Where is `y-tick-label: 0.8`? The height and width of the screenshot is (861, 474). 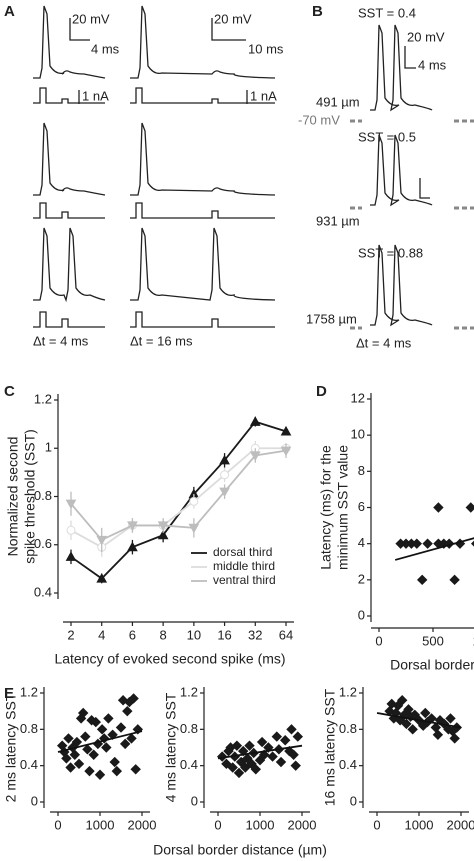
y-tick-label: 0.8 is located at coordinates (348, 728).